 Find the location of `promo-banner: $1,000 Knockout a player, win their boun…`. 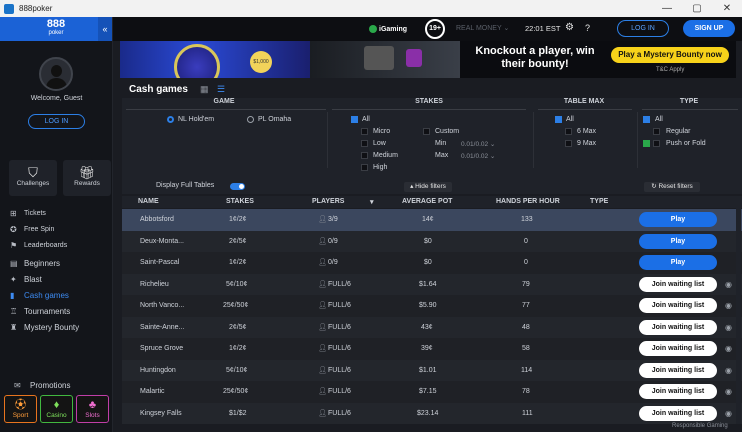

promo-banner: $1,000 Knockout a player, win their boun… is located at coordinates (428, 59).